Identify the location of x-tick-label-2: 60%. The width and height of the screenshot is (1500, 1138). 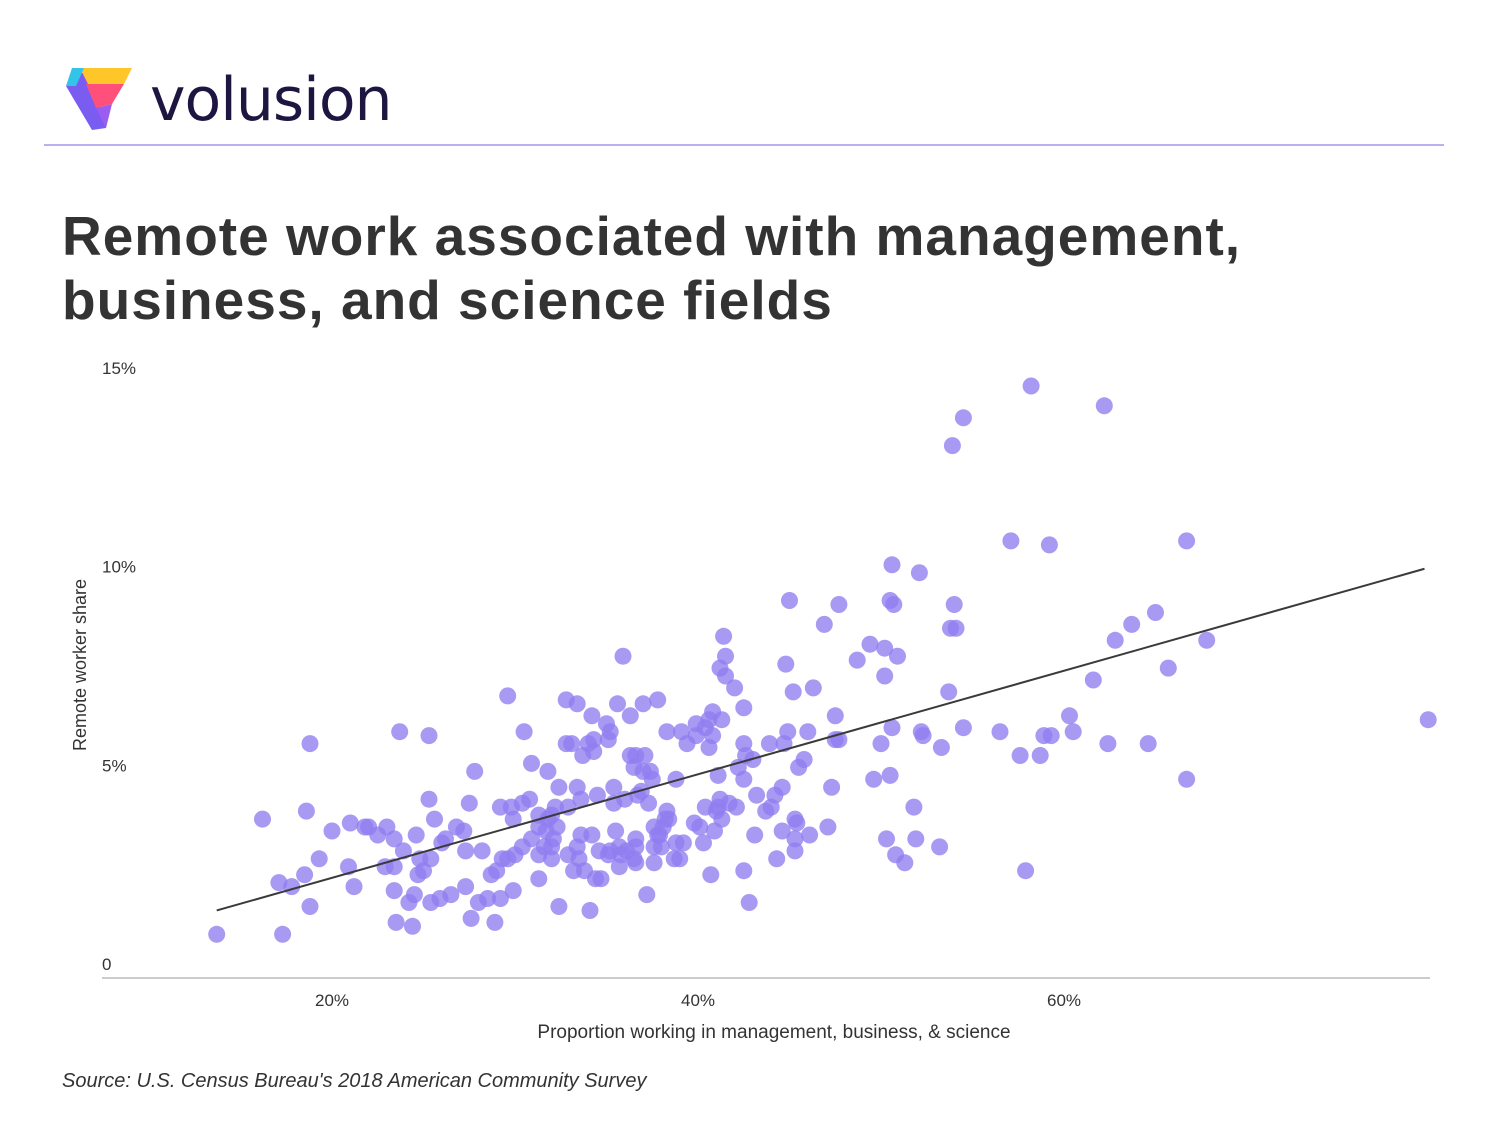
(1064, 1000).